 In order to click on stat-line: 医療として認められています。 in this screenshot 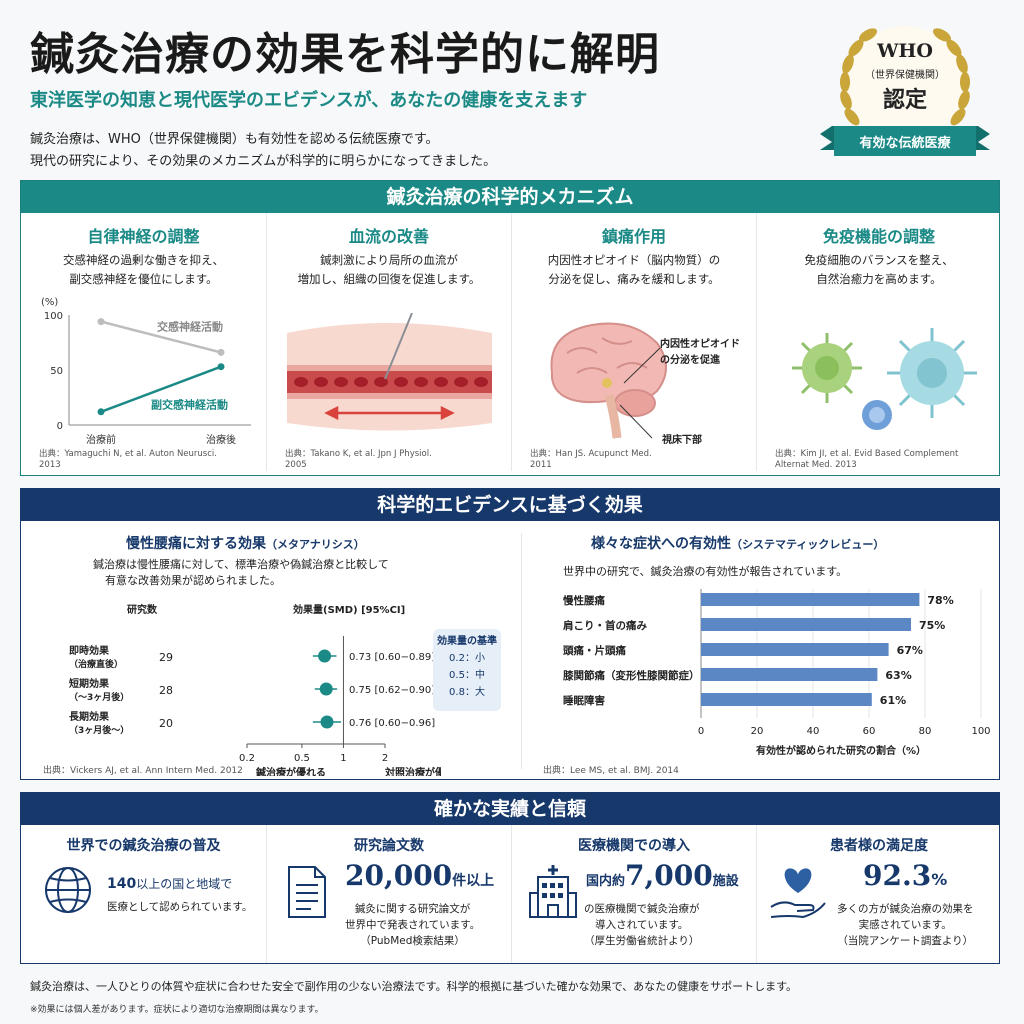, I will do `click(180, 907)`.